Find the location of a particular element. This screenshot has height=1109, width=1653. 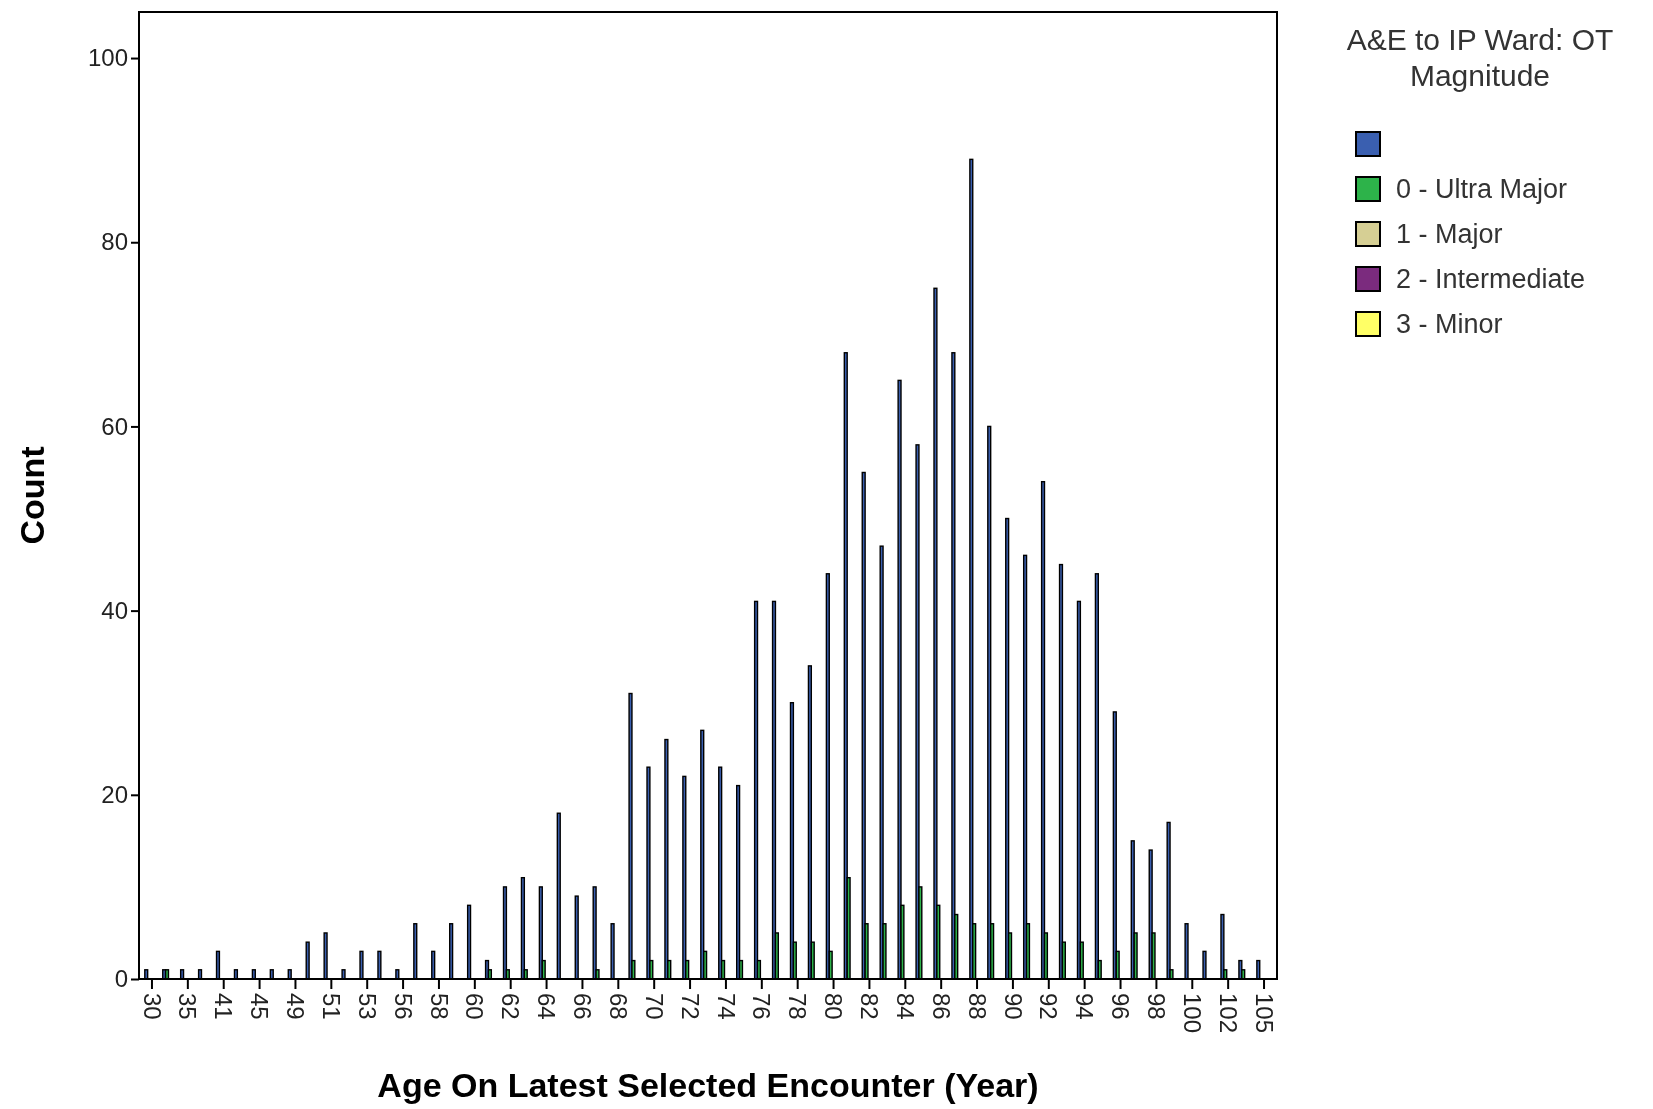

x-tick-label: 76 is located at coordinates (762, 1006).